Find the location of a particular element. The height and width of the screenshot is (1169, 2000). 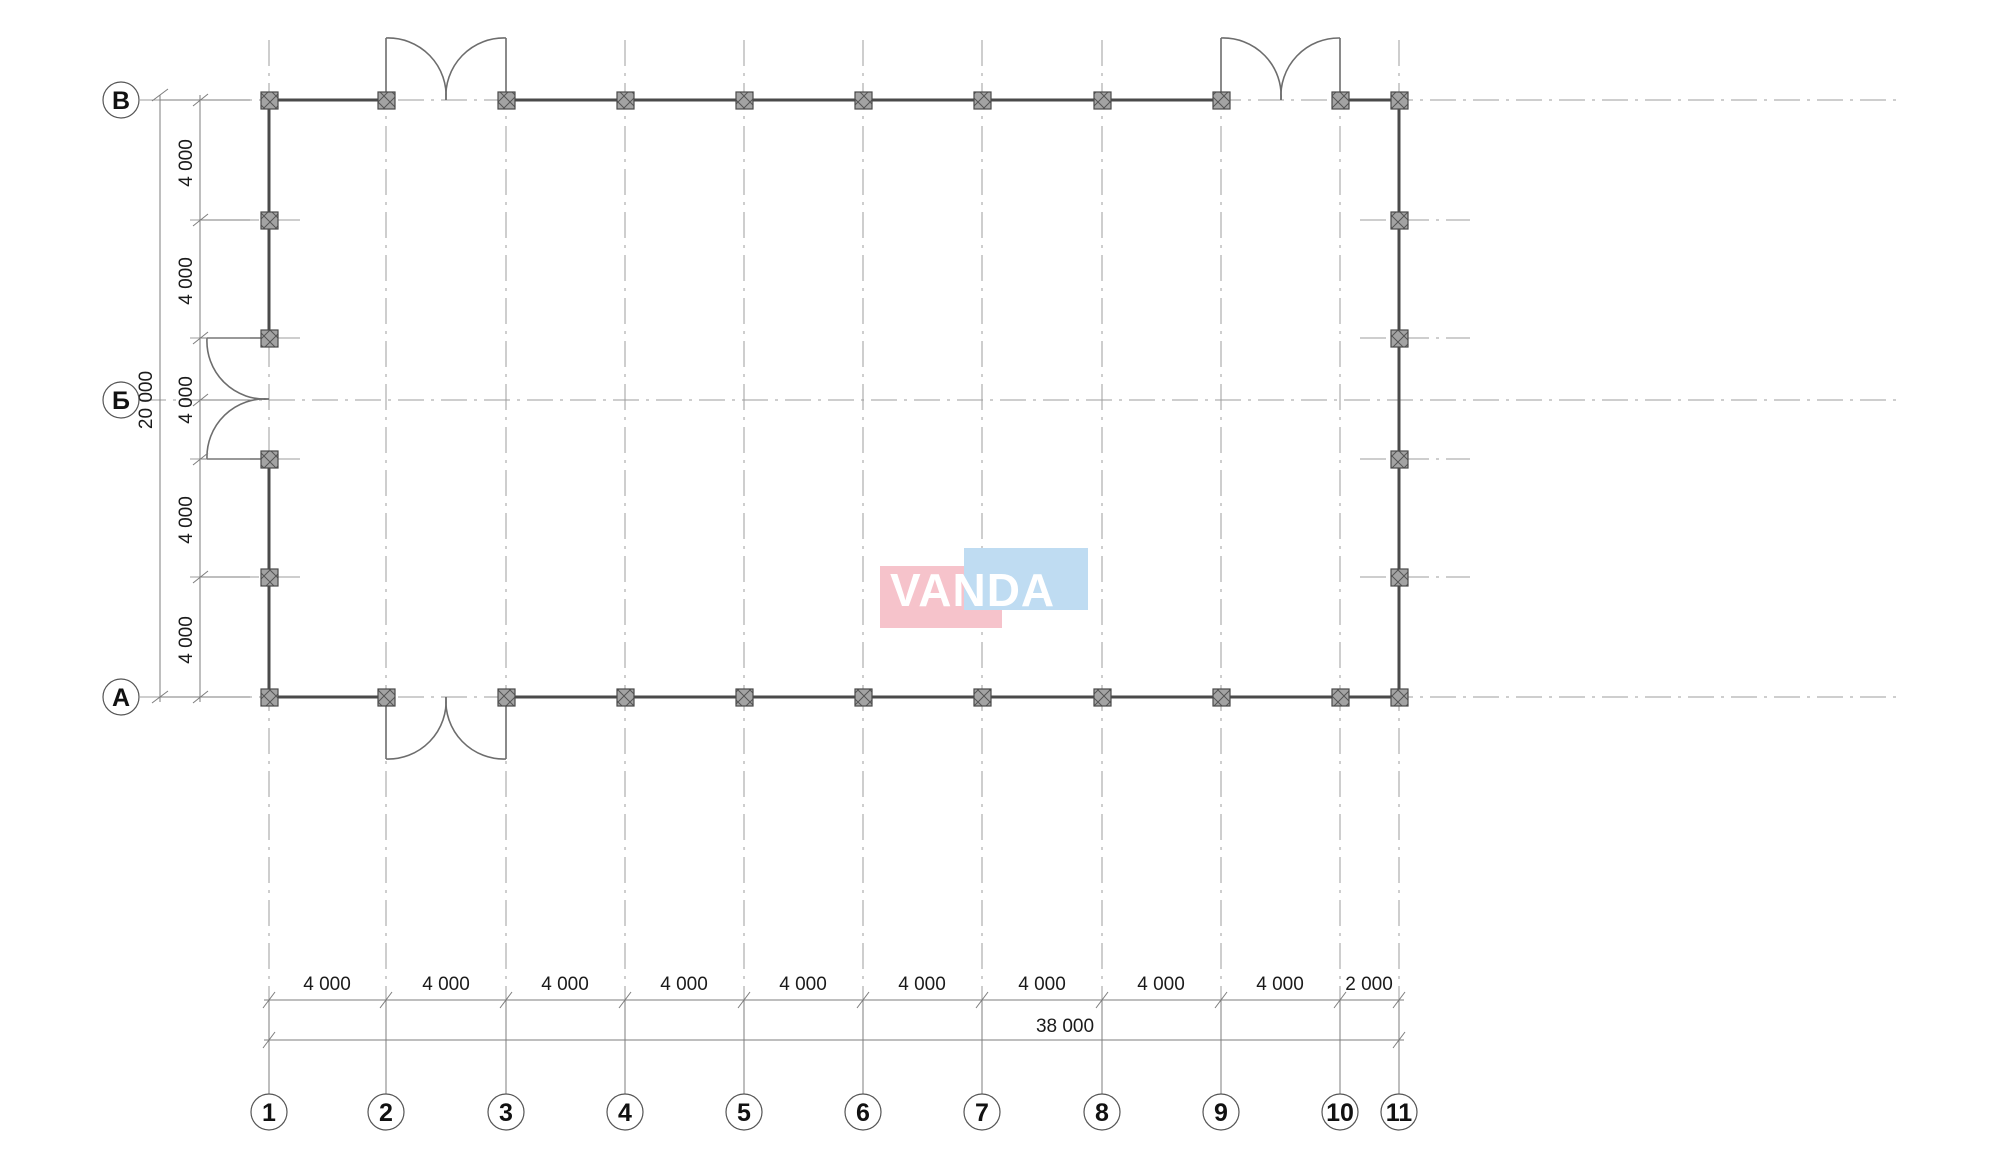

axis-bubble-label: 2 is located at coordinates (386, 1113).